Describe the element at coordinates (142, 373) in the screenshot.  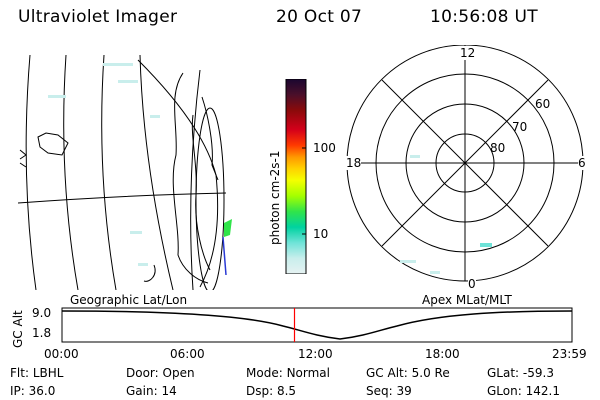
I see `info-label: Door:` at that location.